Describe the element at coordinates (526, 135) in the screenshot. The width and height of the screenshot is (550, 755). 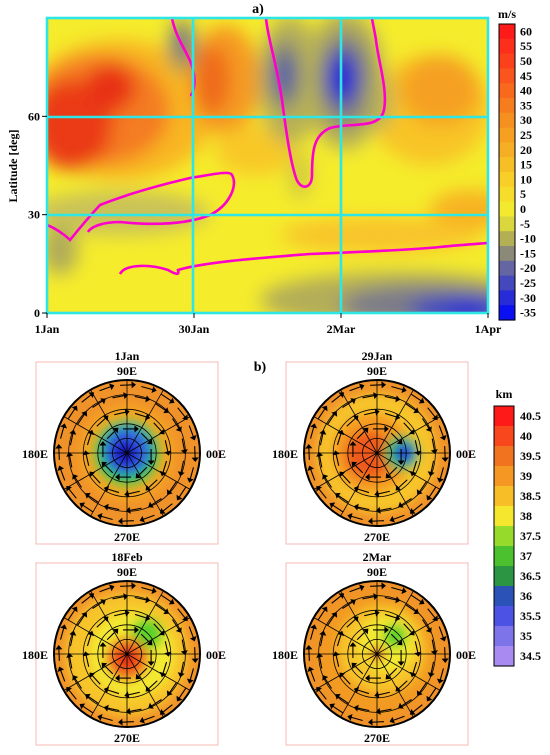
I see `colorbar-a-label: 25` at that location.